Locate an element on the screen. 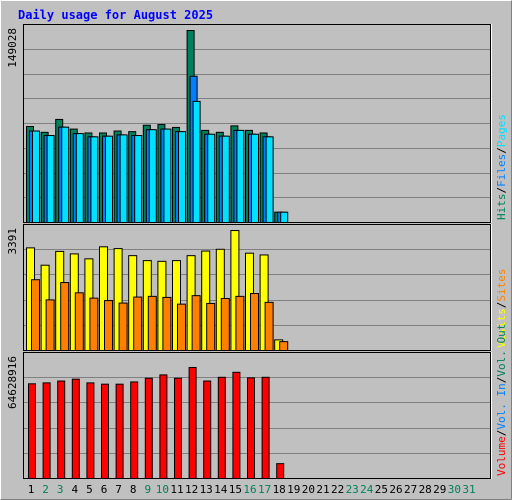  day-label-11: 11 is located at coordinates (176, 489).